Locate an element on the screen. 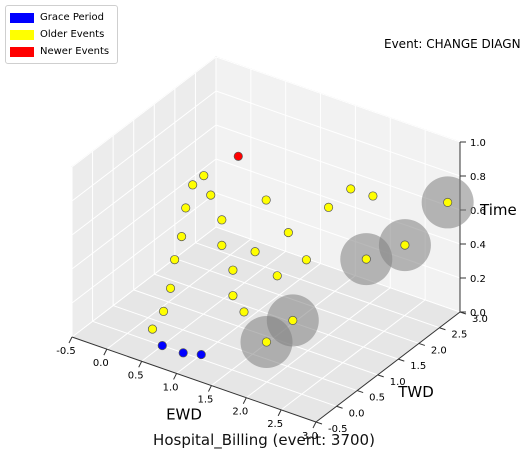  event-label: Event: CHANGE DIAGN is located at coordinates (452, 44).